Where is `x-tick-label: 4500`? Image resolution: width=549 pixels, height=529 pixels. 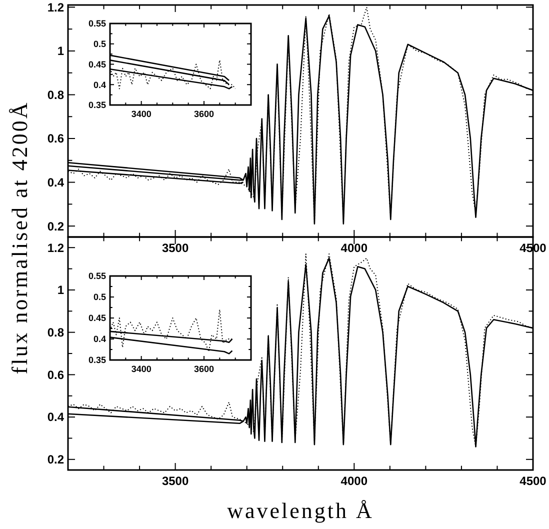 x-tick-label: 4500 is located at coordinates (533, 481).